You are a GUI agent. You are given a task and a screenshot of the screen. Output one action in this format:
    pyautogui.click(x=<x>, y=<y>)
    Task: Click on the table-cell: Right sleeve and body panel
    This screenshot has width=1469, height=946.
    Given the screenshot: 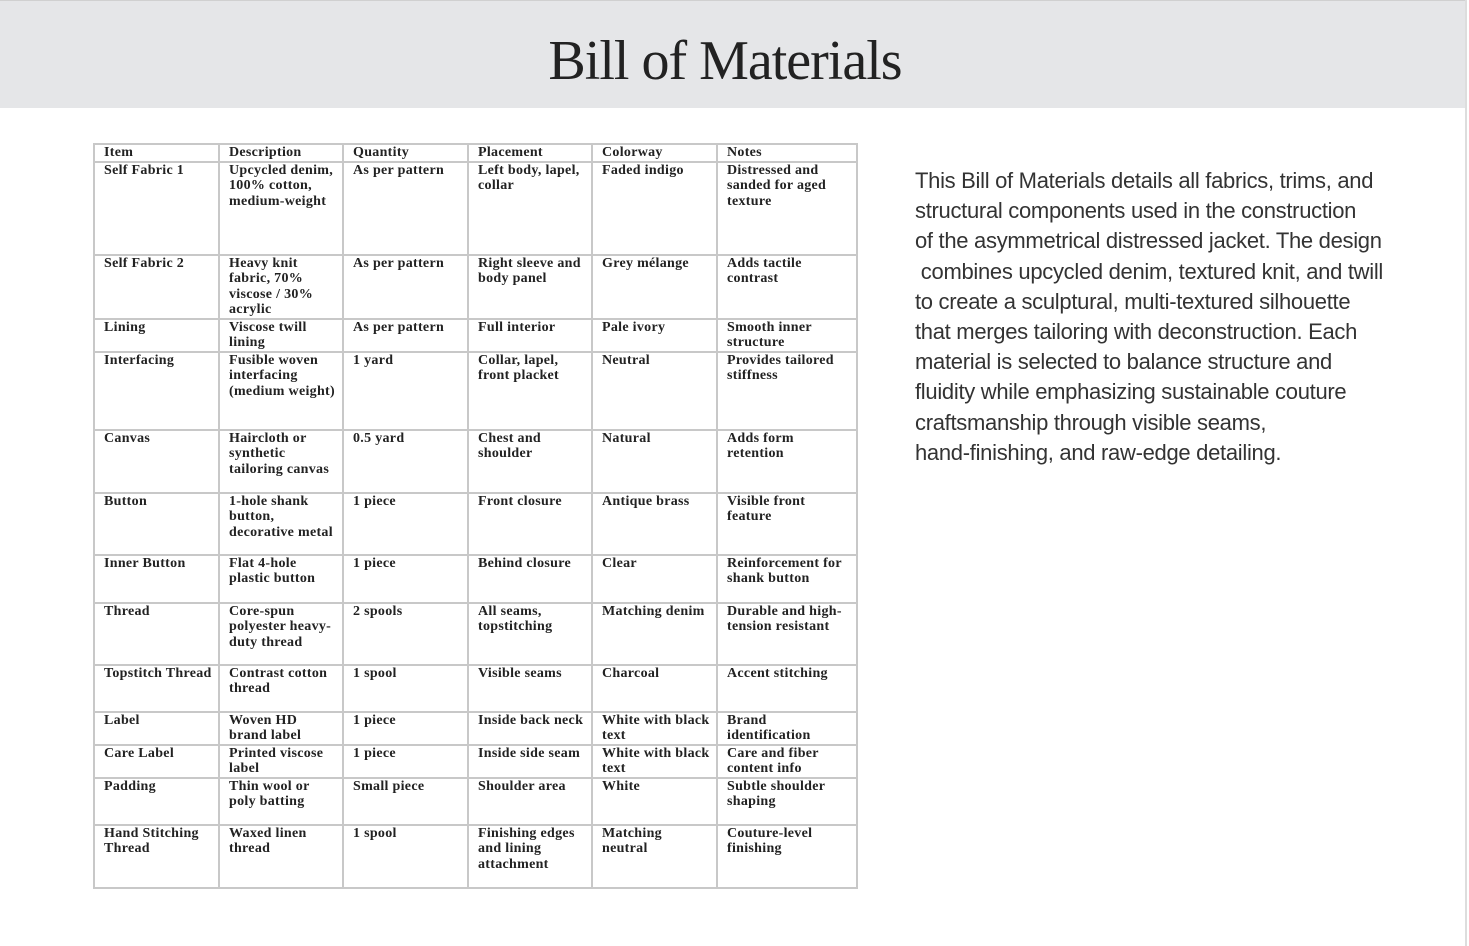 What is the action you would take?
    pyautogui.click(x=530, y=286)
    